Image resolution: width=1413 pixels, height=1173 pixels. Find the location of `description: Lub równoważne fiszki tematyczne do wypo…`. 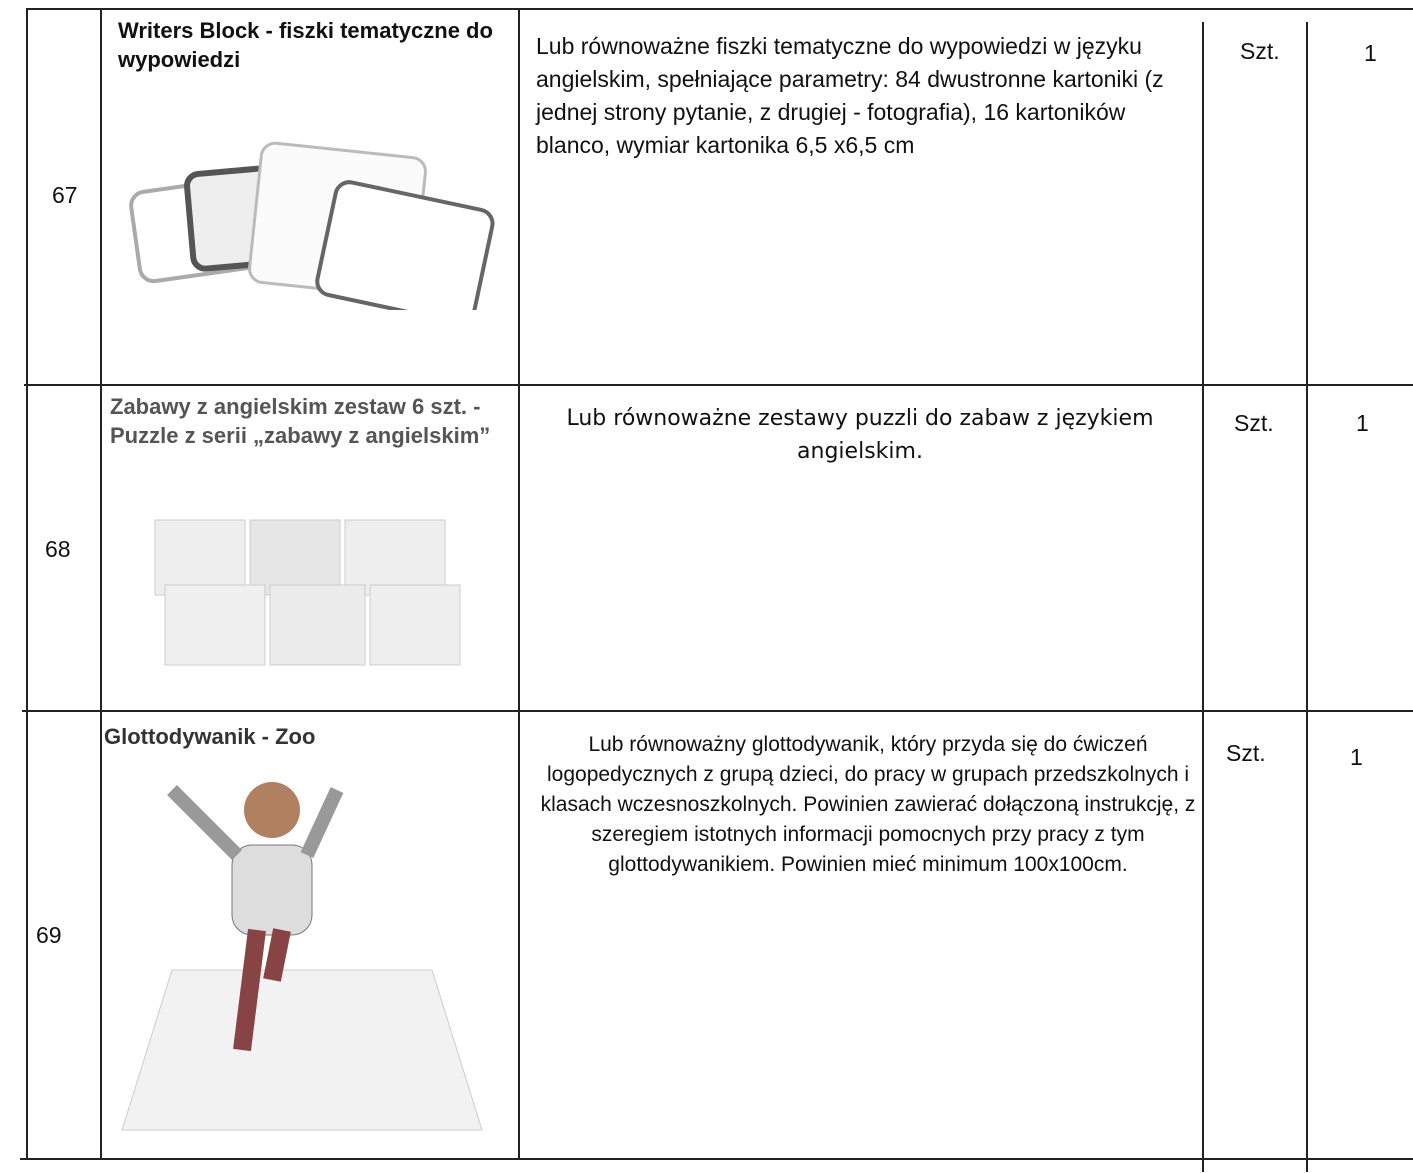

description: Lub równoważne fiszki tematyczne do wypo… is located at coordinates (850, 95).